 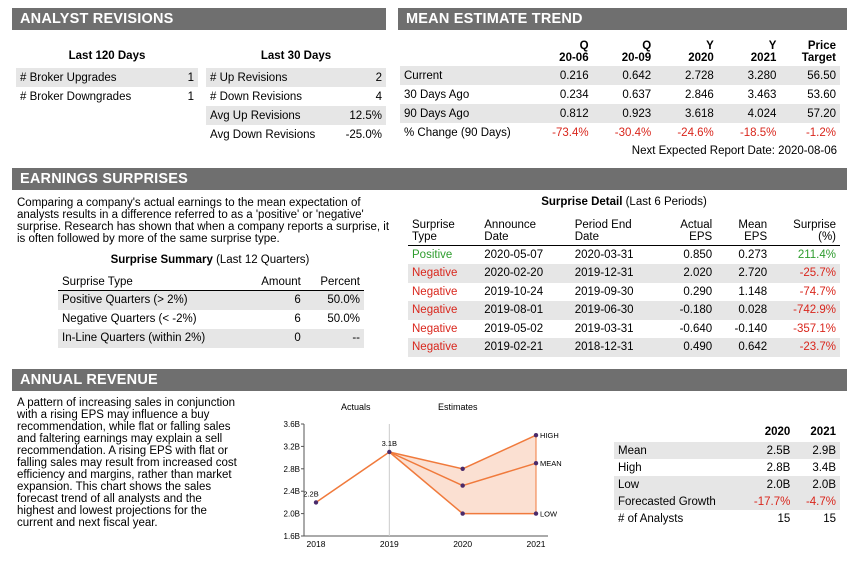 What do you see at coordinates (699, 113) in the screenshot?
I see `met-cell: 3.618` at bounding box center [699, 113].